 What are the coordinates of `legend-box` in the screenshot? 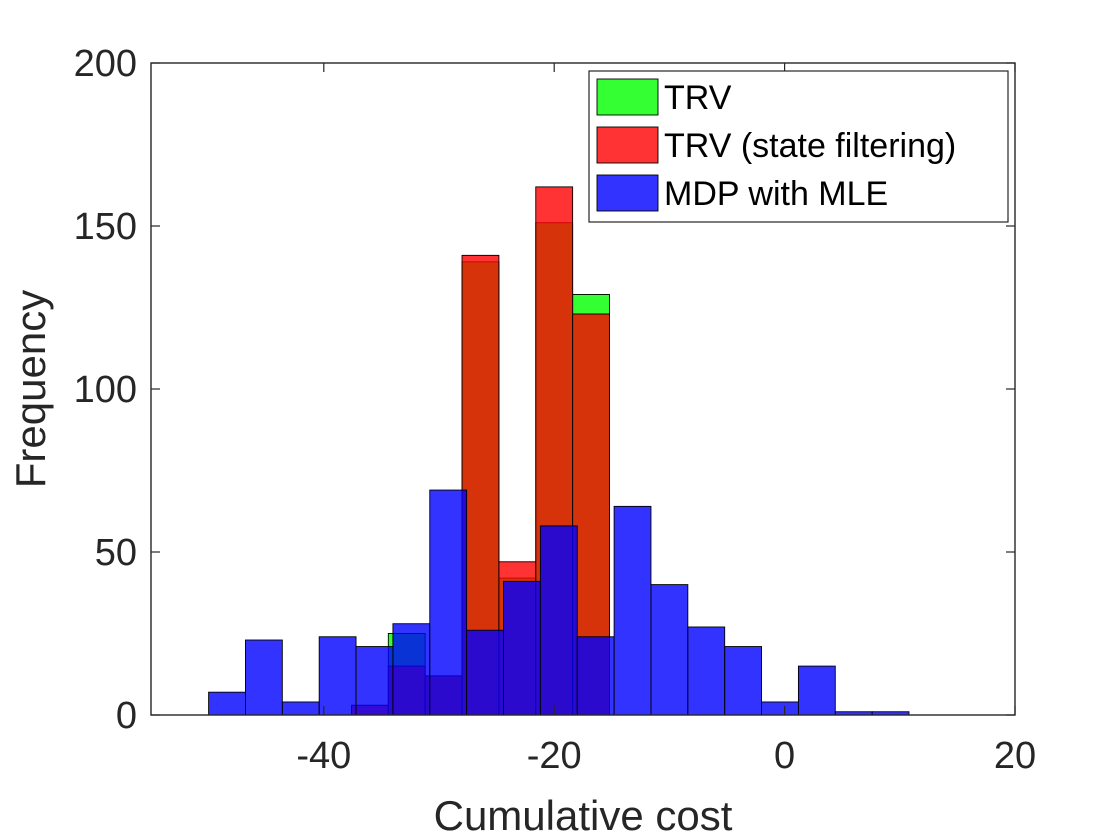 It's located at (798, 146).